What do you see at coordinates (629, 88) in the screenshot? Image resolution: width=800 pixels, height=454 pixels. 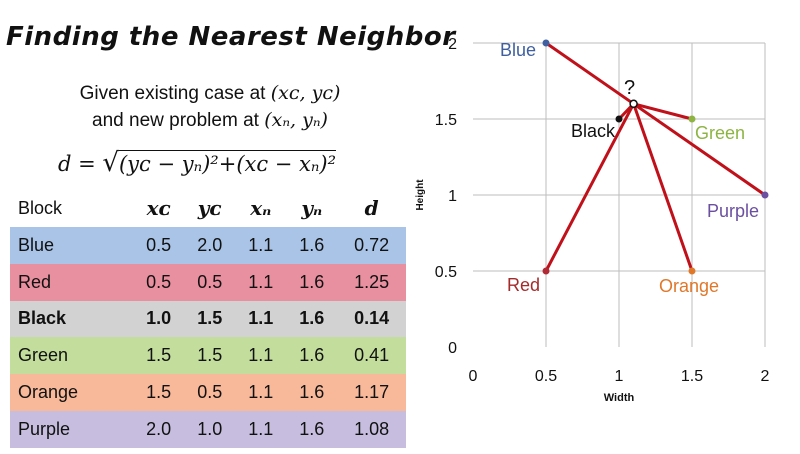 I see `query-label: ?` at bounding box center [629, 88].